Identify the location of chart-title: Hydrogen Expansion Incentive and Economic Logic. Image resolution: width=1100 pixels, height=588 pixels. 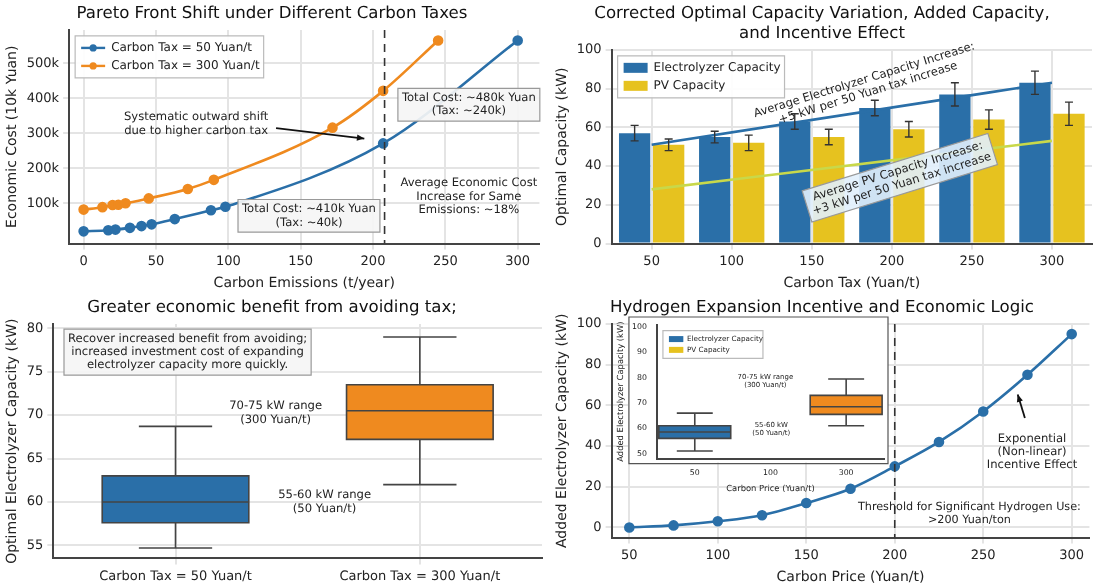
(822, 306).